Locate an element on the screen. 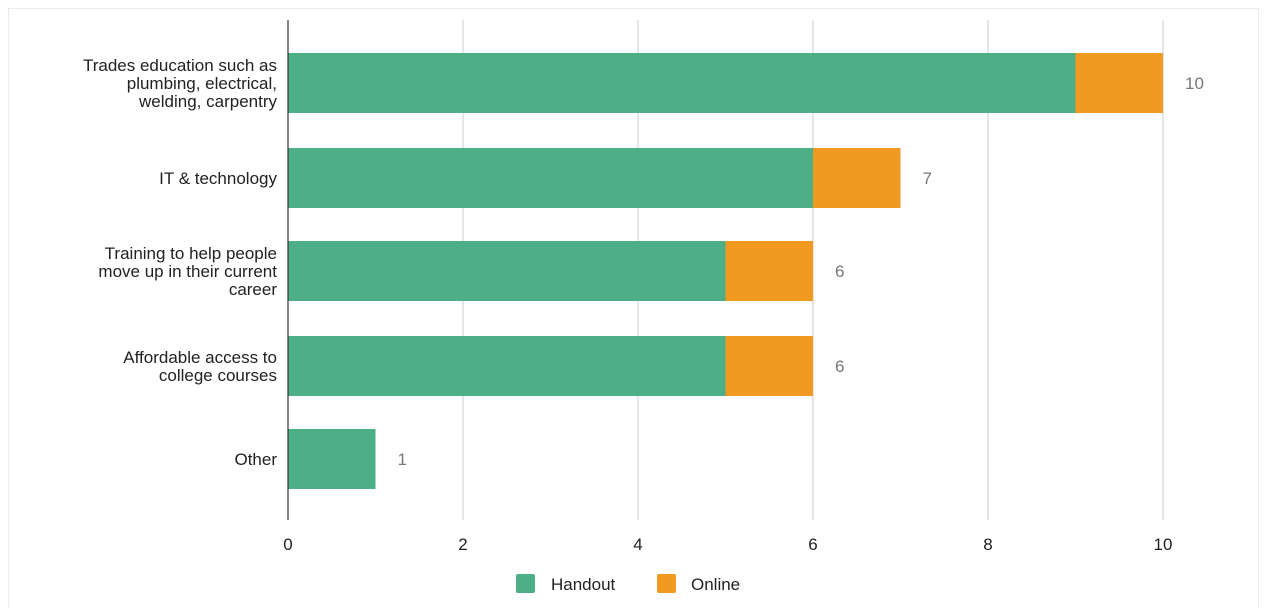  legend-swatch-online is located at coordinates (666, 583).